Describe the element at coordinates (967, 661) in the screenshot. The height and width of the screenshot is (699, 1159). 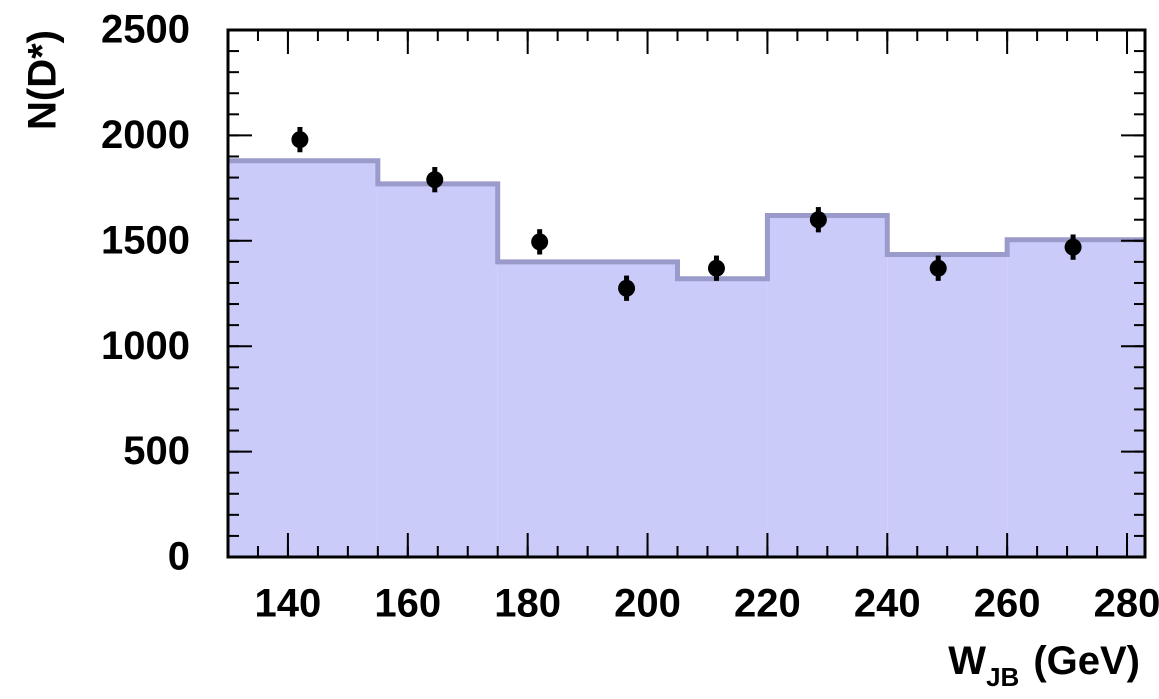
I see `x-label-main: W` at that location.